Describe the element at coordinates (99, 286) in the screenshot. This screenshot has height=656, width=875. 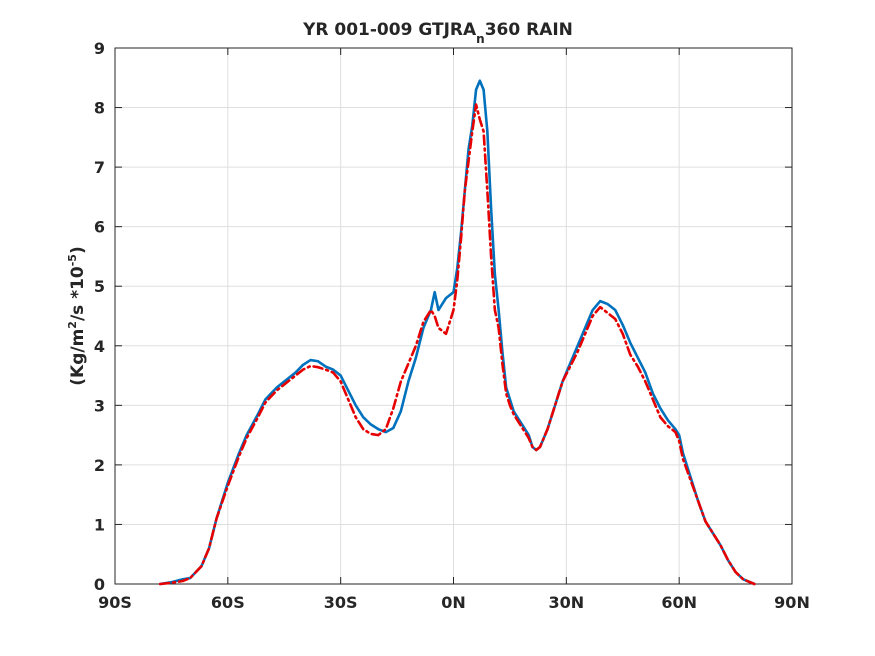
I see `y-tick-label: 5` at that location.